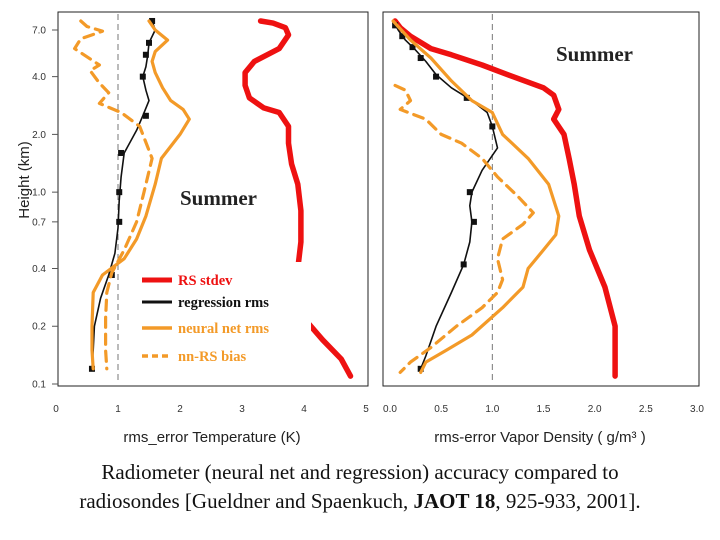  What do you see at coordinates (697, 409) in the screenshot?
I see `right-x-tick-label: 3.0` at bounding box center [697, 409].